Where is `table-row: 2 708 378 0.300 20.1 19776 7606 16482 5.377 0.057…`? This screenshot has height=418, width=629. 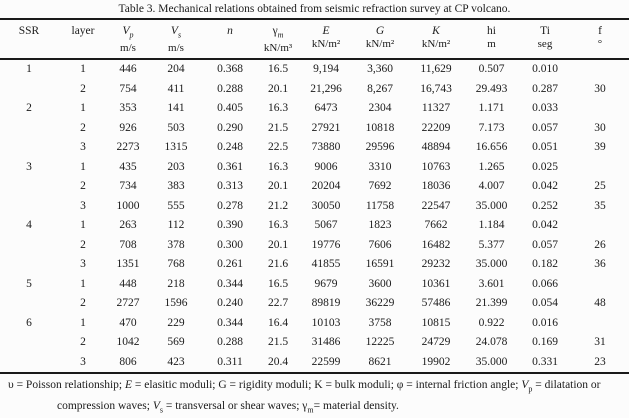 table-row: 2 708 378 0.300 20.1 19776 7606 16482 5.377 0.057… is located at coordinates (314, 246).